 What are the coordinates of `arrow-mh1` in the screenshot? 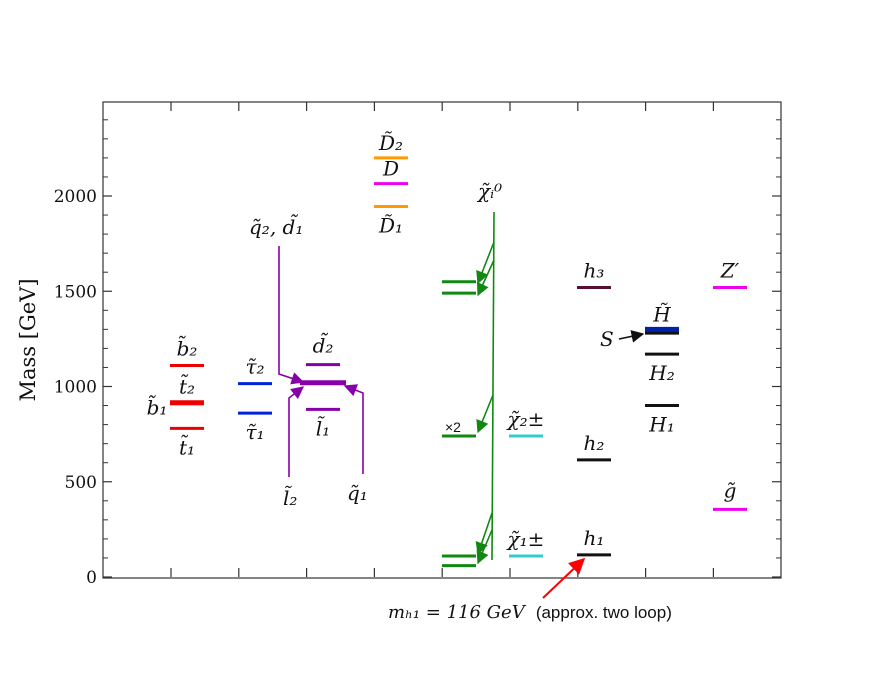 It's located at (564, 578).